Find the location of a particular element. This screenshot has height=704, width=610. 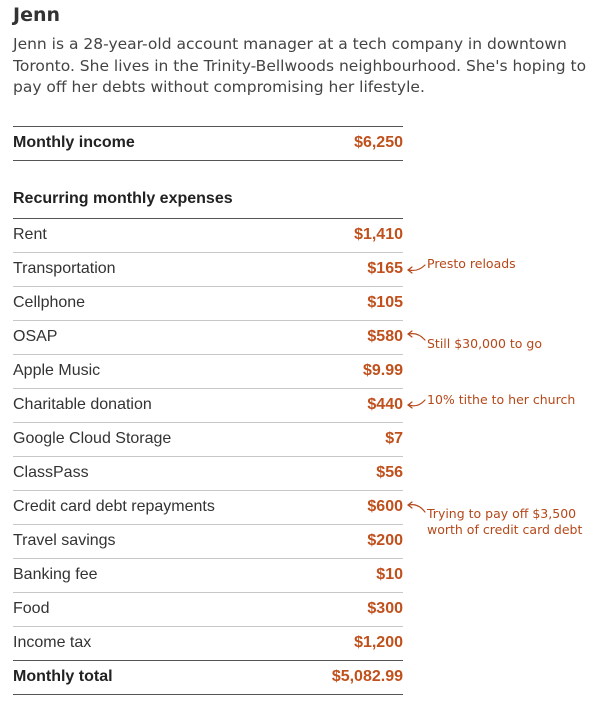

expense-label: Rent is located at coordinates (30, 234).